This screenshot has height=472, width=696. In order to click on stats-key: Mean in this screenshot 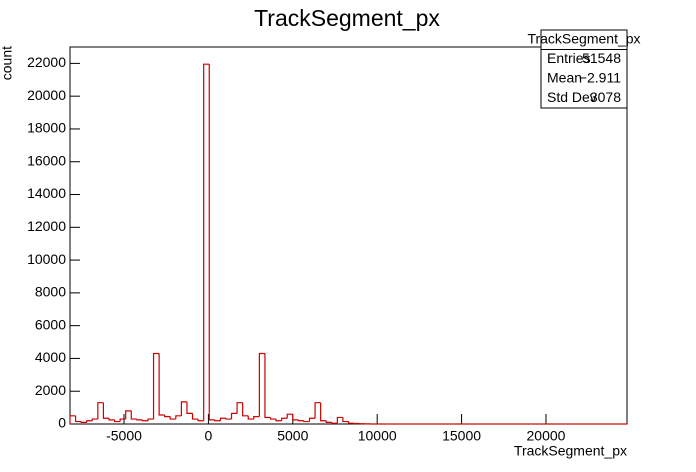, I will do `click(564, 77)`.